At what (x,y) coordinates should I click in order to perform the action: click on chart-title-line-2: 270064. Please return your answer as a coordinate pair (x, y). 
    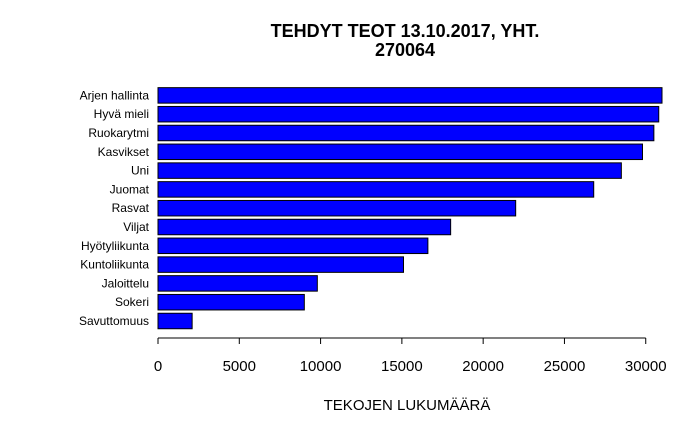
    Looking at the image, I should click on (405, 50).